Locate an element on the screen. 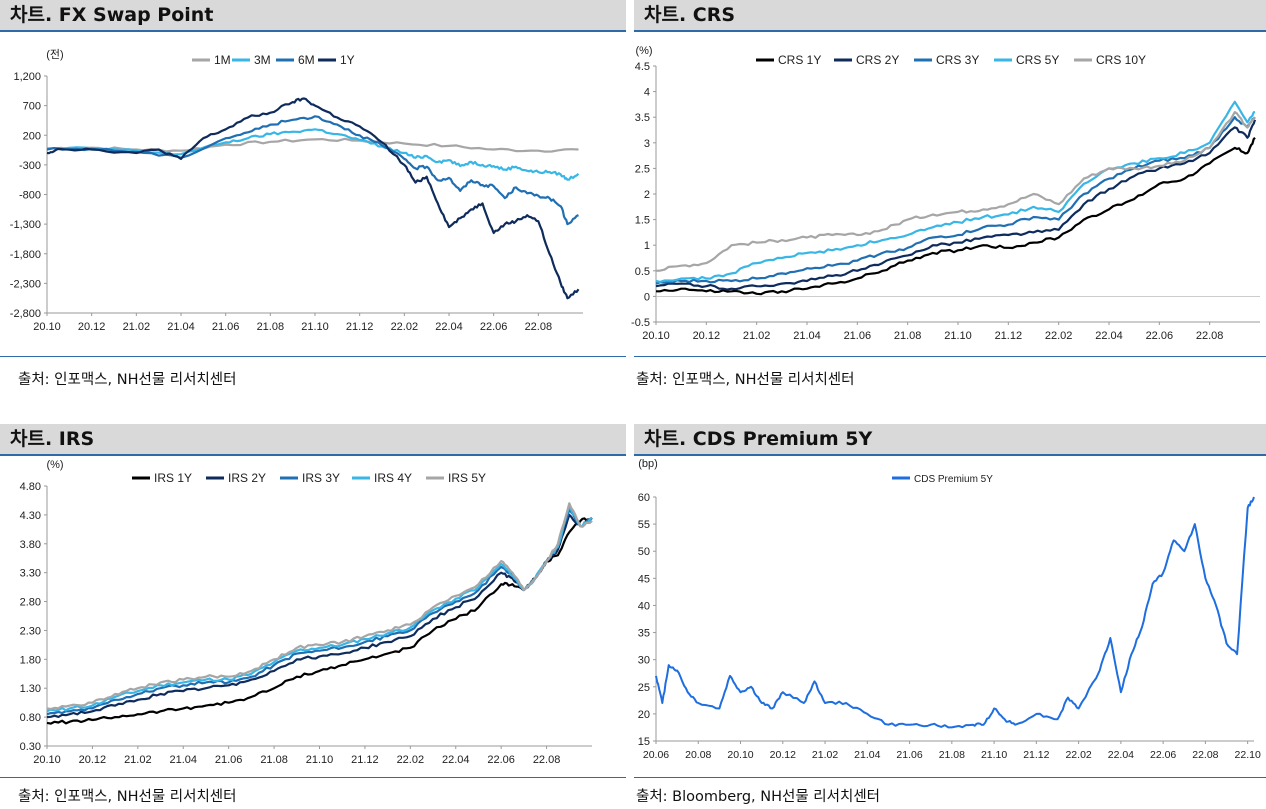 The width and height of the screenshot is (1266, 809). y-tick-label: 1.30 is located at coordinates (30, 689).